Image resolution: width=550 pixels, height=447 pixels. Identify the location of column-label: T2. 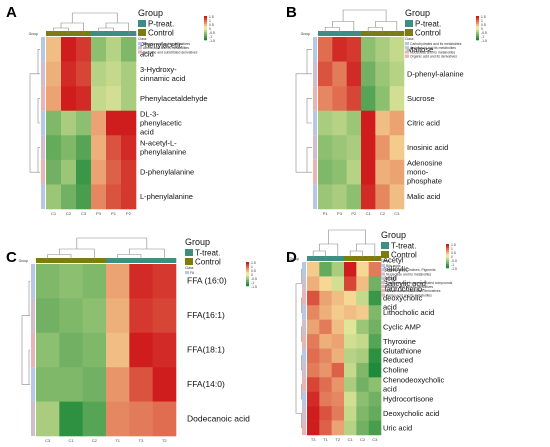
(164, 440).